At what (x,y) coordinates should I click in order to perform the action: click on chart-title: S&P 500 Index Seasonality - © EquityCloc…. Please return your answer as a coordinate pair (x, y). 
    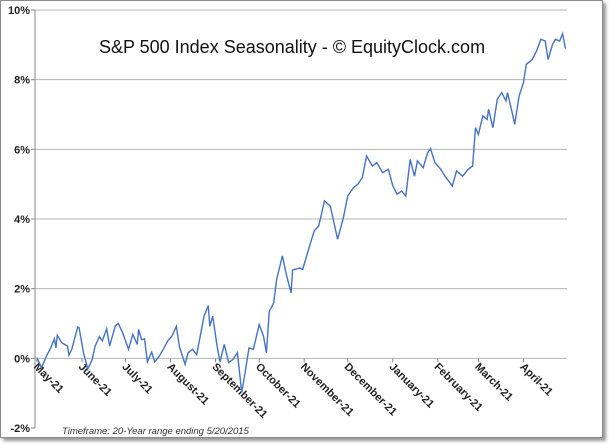
    Looking at the image, I should click on (292, 47).